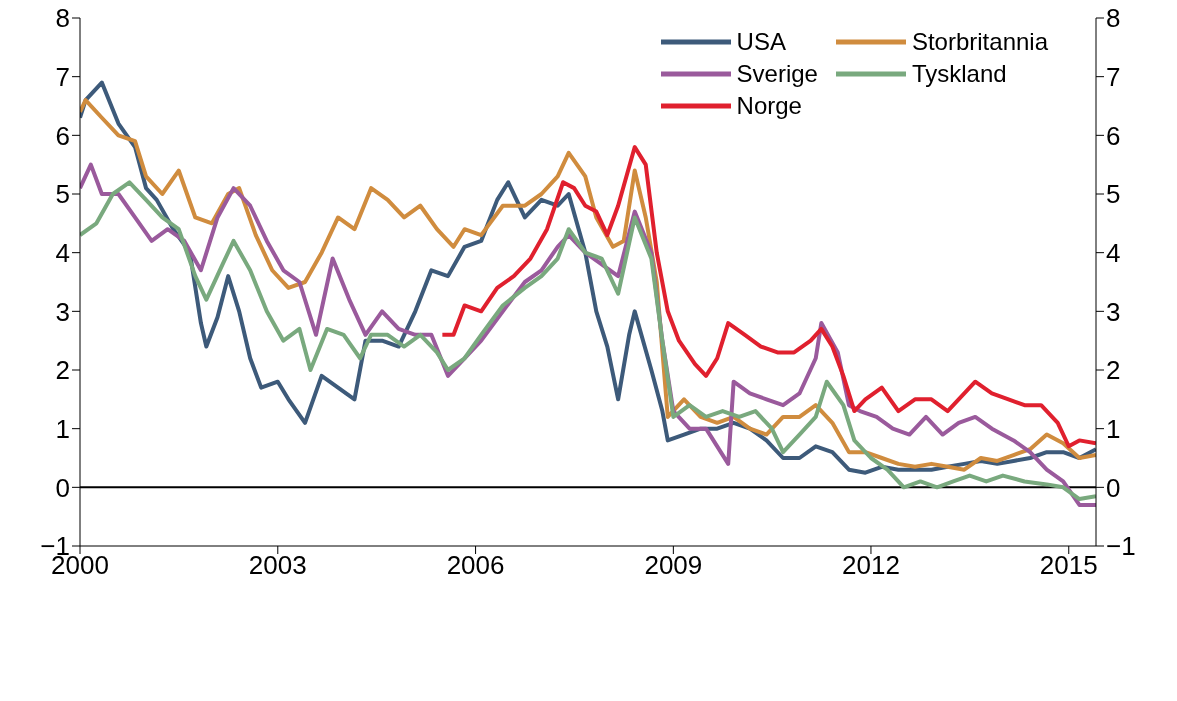  Describe the element at coordinates (475, 565) in the screenshot. I see `x-tick-label: 2006` at that location.